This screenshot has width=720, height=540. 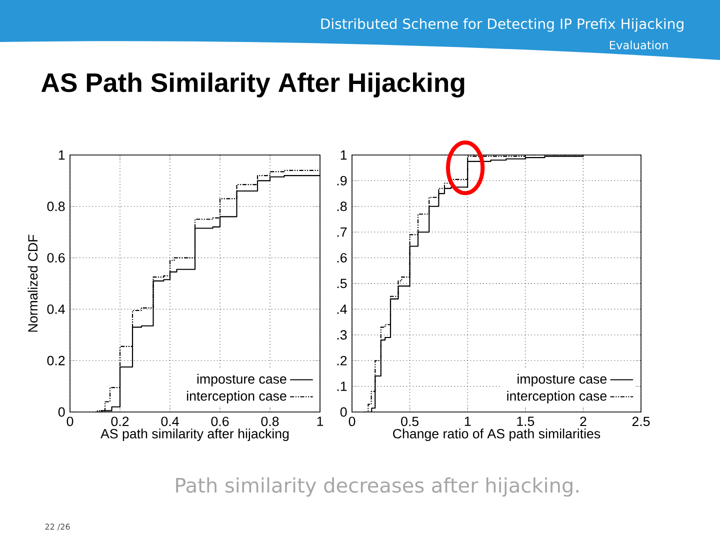 What do you see at coordinates (342, 258) in the screenshot?
I see `y-tick-label: .6` at bounding box center [342, 258].